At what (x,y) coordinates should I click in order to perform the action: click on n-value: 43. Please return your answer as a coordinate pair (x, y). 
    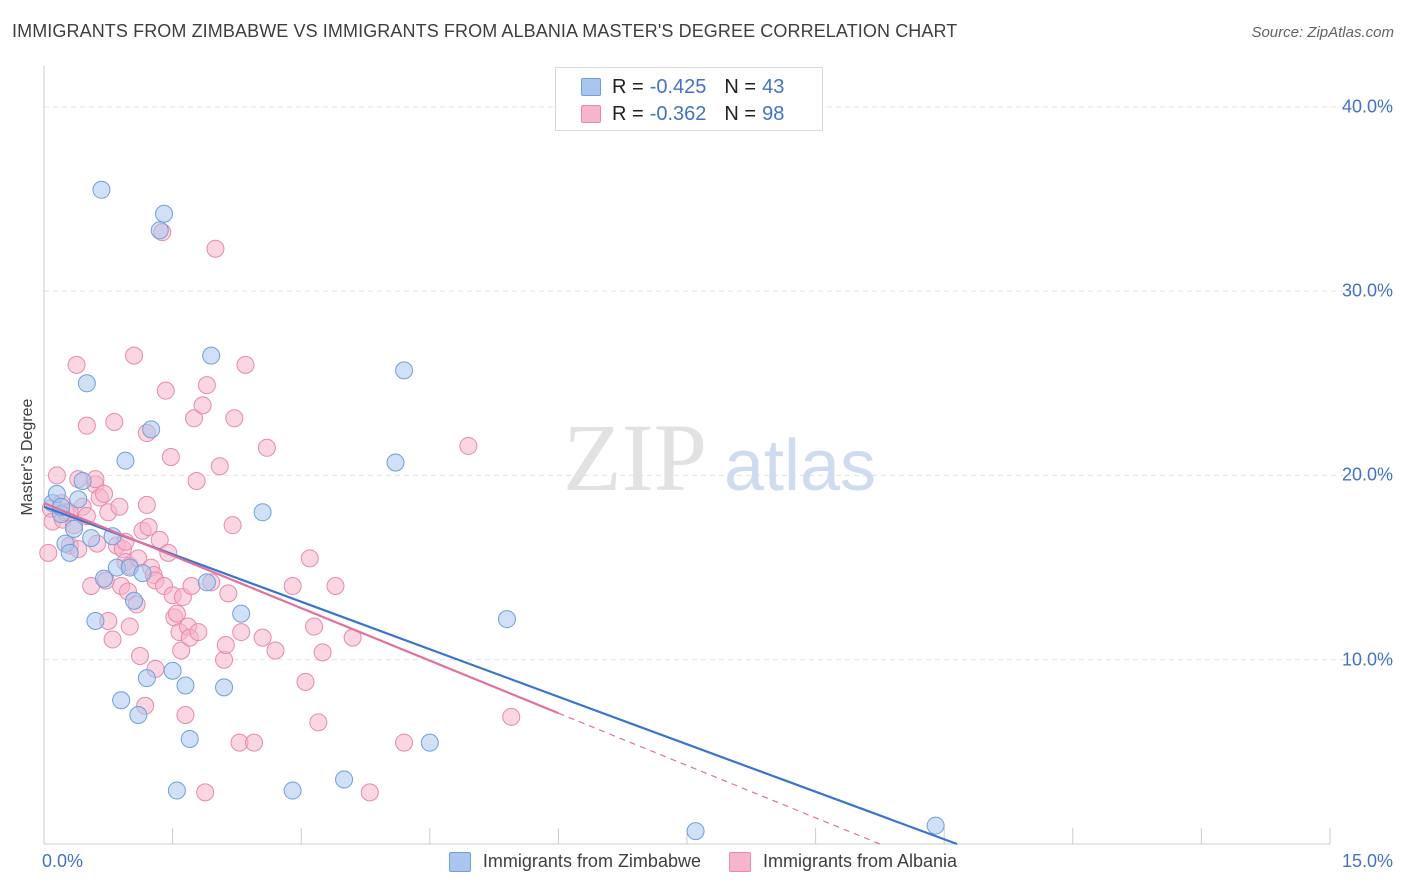
    Looking at the image, I should click on (773, 86).